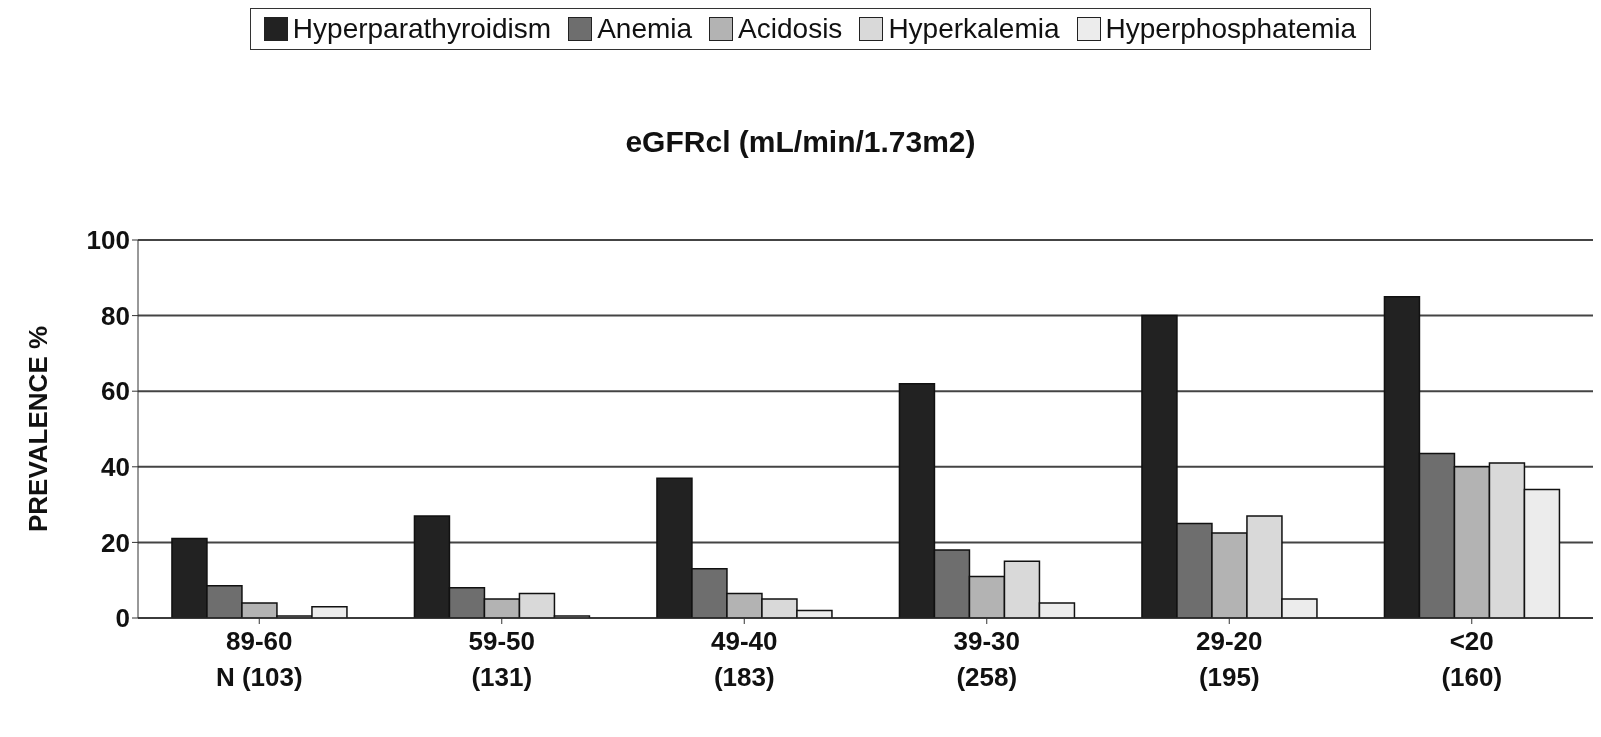 This screenshot has height=737, width=1601. What do you see at coordinates (644, 29) in the screenshot?
I see `legend-label: Anemia` at bounding box center [644, 29].